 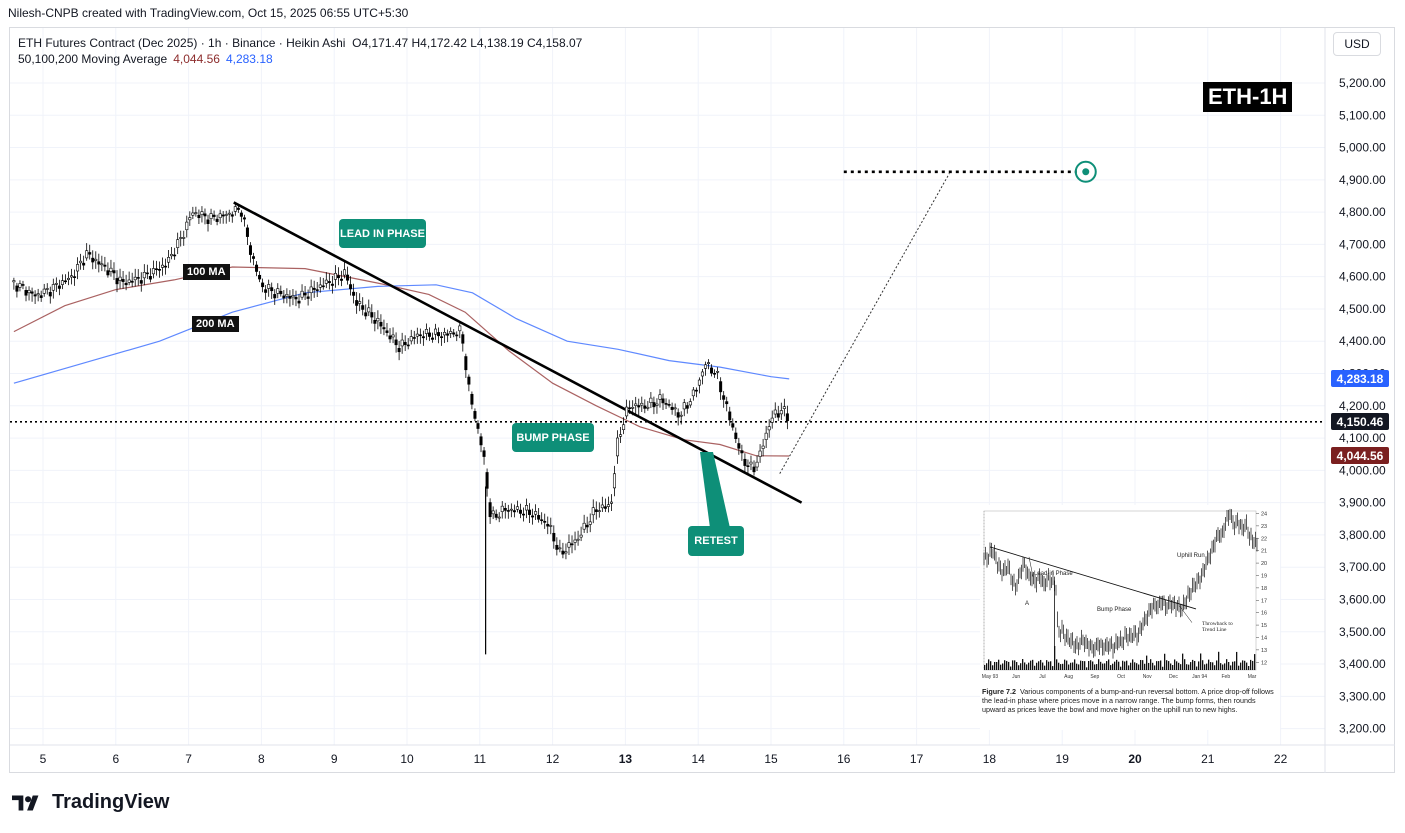 I want to click on svg-text: 19, so click(x=1264, y=576).